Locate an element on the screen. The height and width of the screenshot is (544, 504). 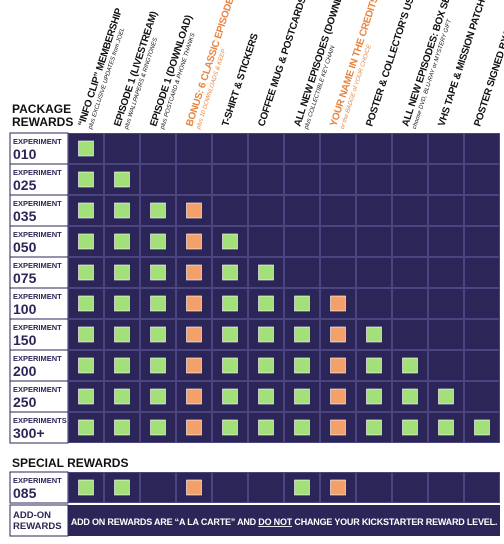
row-label-big: 050 is located at coordinates (25, 247).